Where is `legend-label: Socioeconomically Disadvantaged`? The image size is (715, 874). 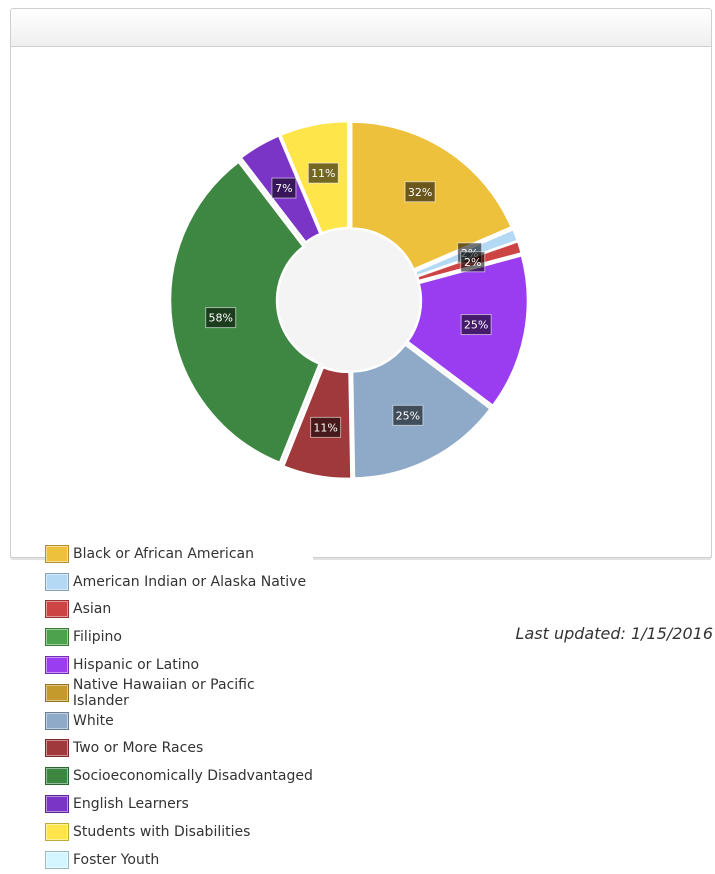 legend-label: Socioeconomically Disadvantaged is located at coordinates (193, 776).